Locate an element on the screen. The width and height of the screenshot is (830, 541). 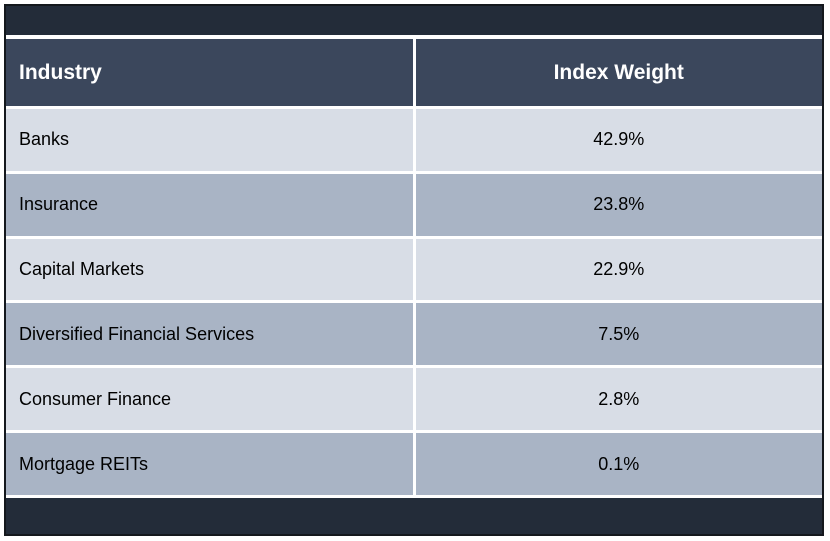
industry-cell: Diversified Financial Services is located at coordinates (209, 334).